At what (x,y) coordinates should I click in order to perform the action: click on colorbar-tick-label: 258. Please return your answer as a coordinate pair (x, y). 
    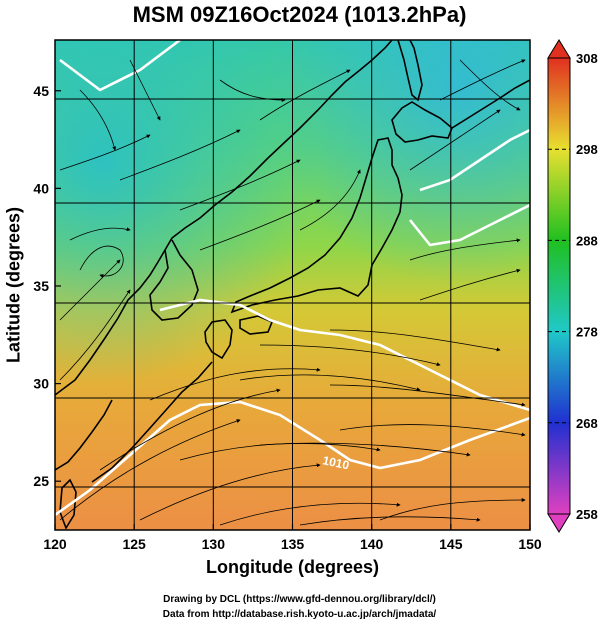
    Looking at the image, I should click on (587, 514).